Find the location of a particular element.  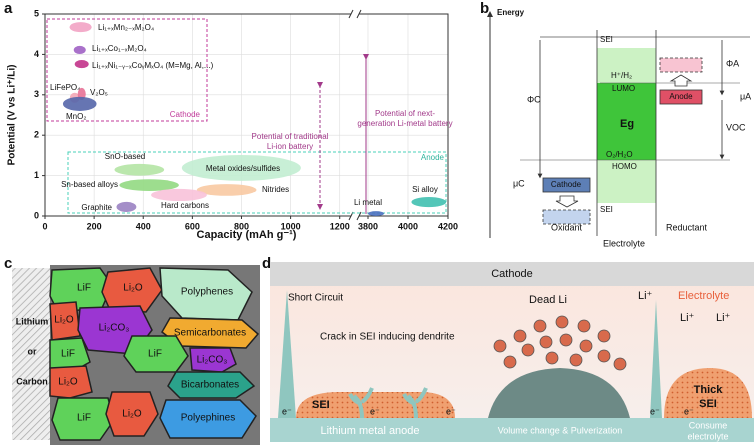

label: Carbon is located at coordinates (32, 381).